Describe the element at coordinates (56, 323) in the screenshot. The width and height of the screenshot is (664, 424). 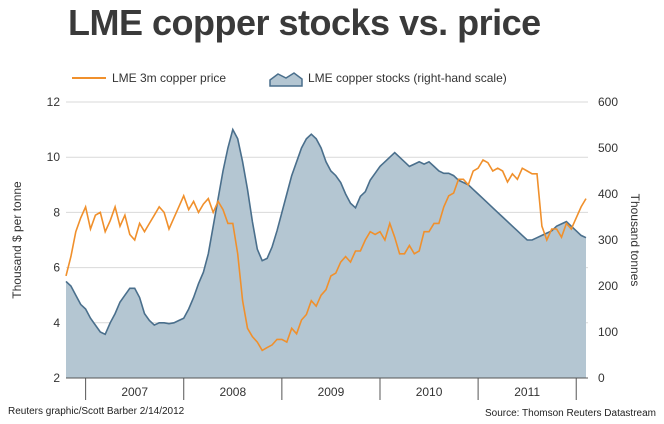
I see `y-tick-label-left: 4` at that location.